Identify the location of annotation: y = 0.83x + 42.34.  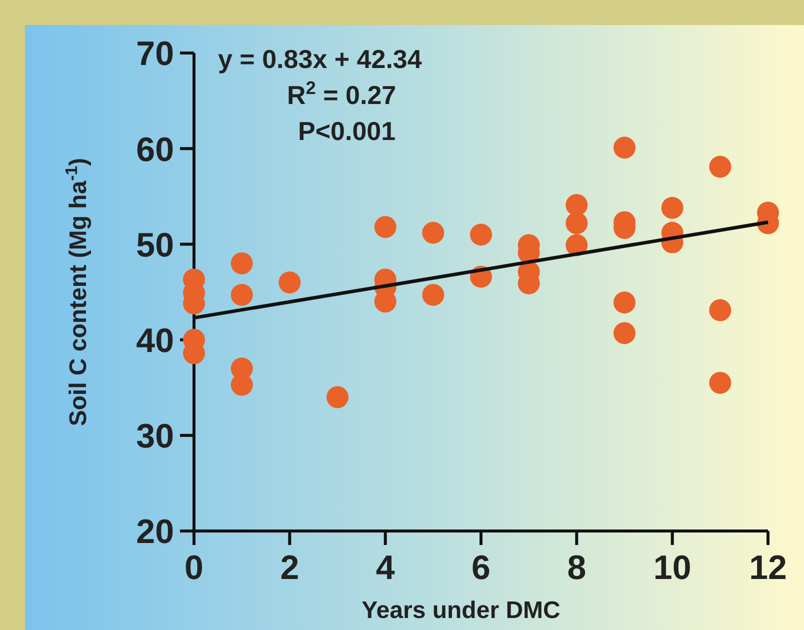
(320, 59).